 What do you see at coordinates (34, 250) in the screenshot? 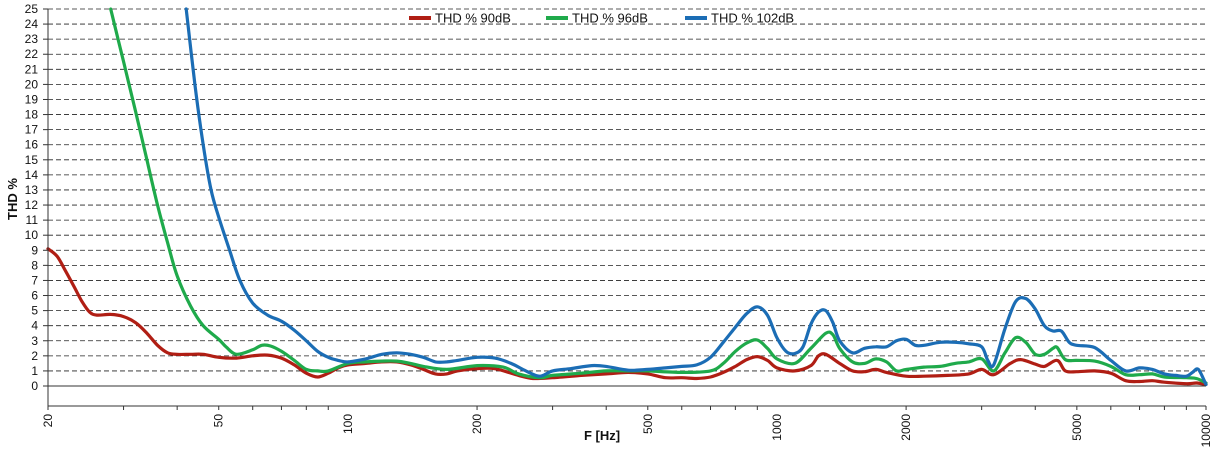
I see `y-tick-label: 9` at bounding box center [34, 250].